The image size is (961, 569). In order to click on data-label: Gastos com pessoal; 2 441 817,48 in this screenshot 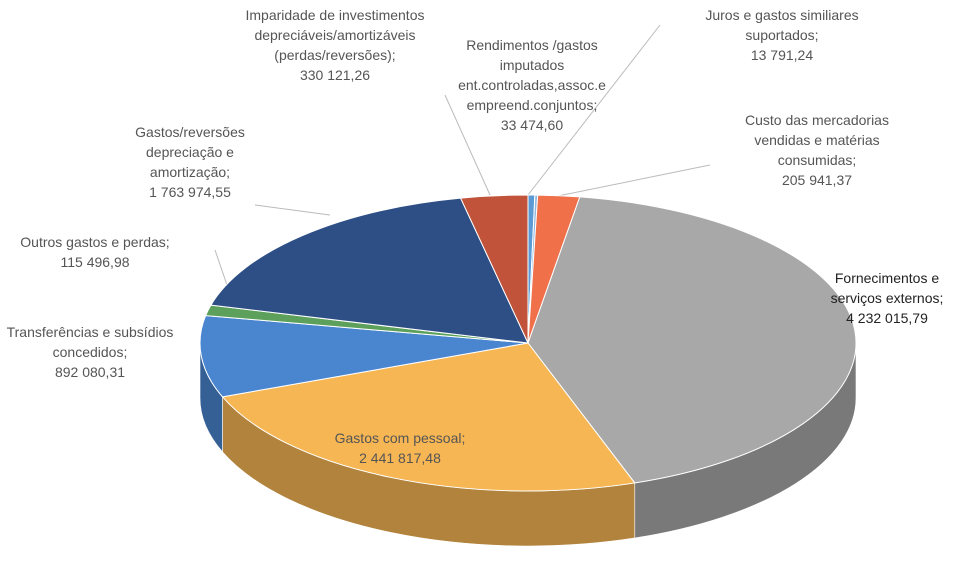, I will do `click(400, 448)`.